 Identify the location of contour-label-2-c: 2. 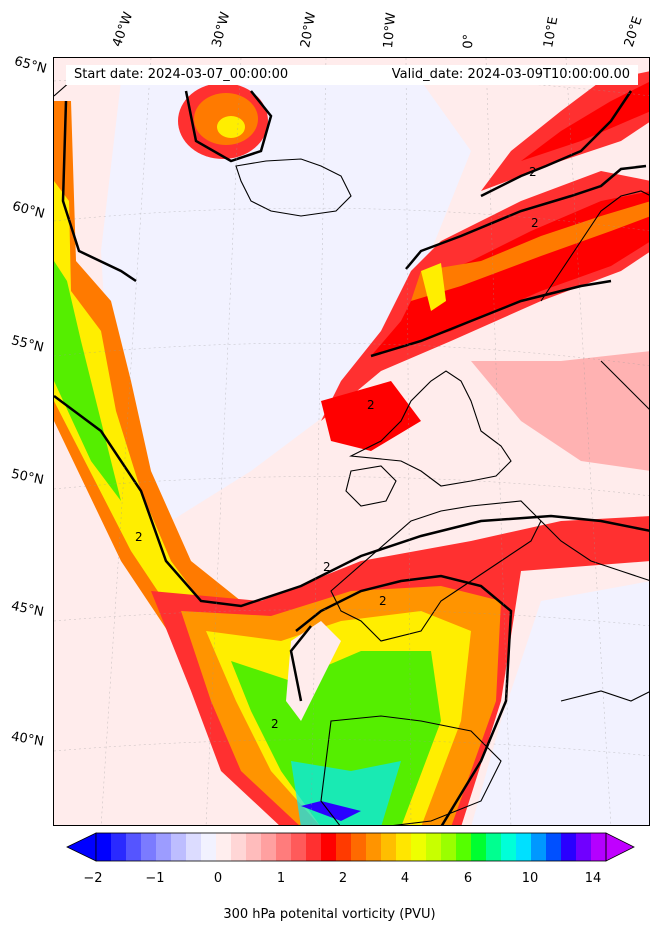
(383, 601).